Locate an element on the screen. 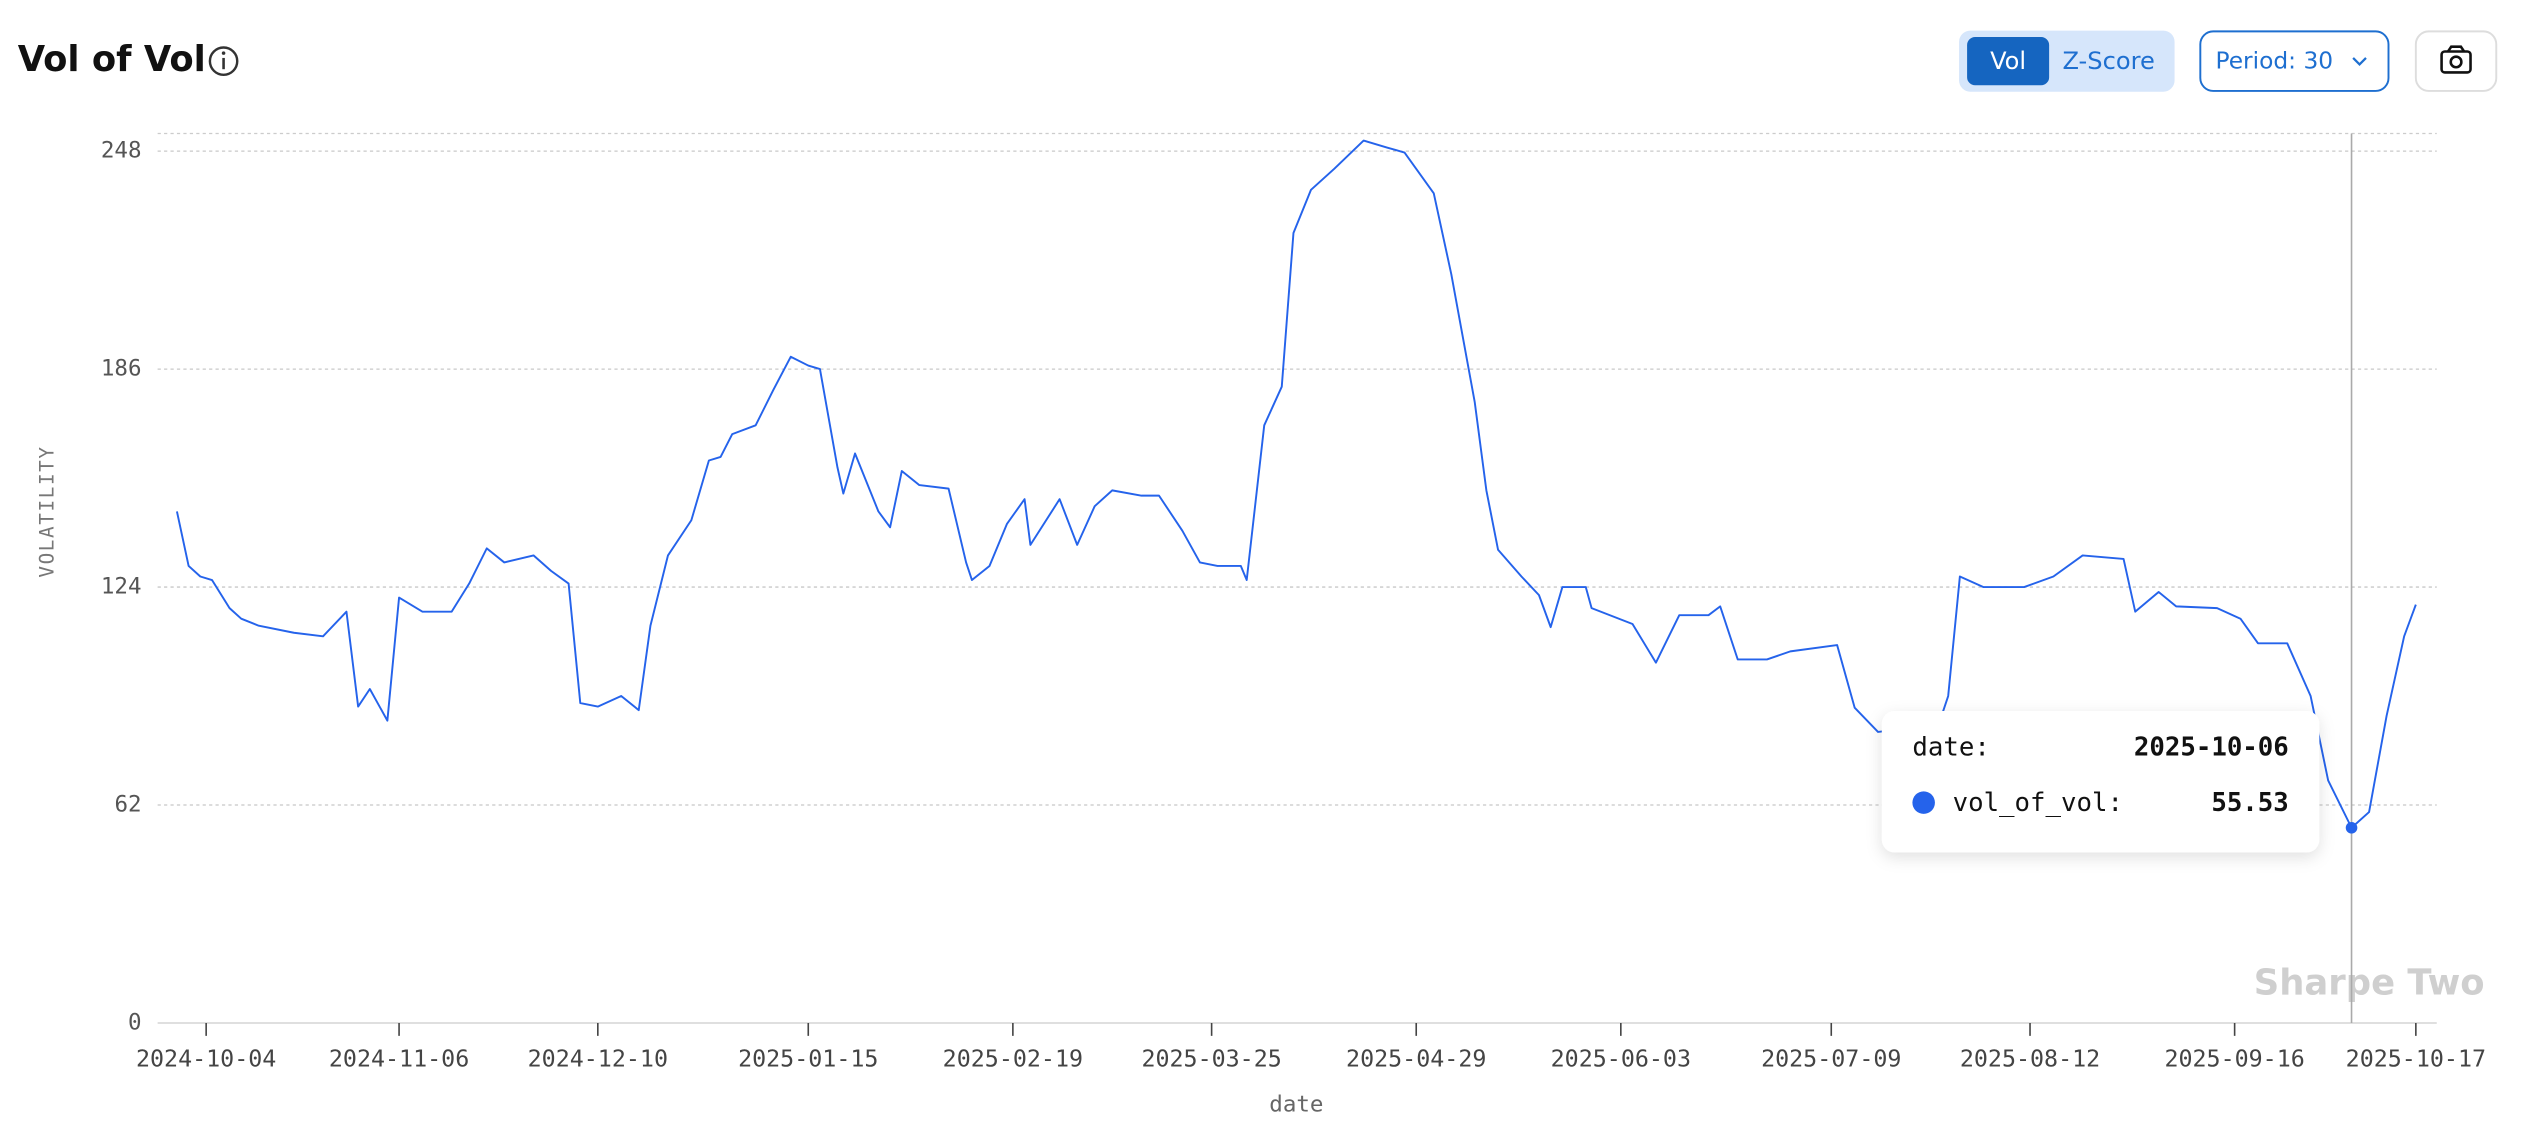 This screenshot has height=1148, width=2522. page-title: Vol of Vol is located at coordinates (112, 59).